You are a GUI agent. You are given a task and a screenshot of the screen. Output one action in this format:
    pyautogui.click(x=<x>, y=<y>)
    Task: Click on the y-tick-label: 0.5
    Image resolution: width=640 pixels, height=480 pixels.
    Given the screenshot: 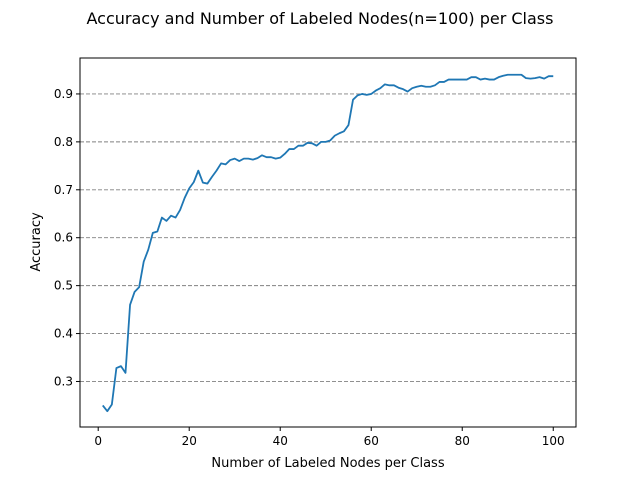 What is the action you would take?
    pyautogui.click(x=63, y=286)
    